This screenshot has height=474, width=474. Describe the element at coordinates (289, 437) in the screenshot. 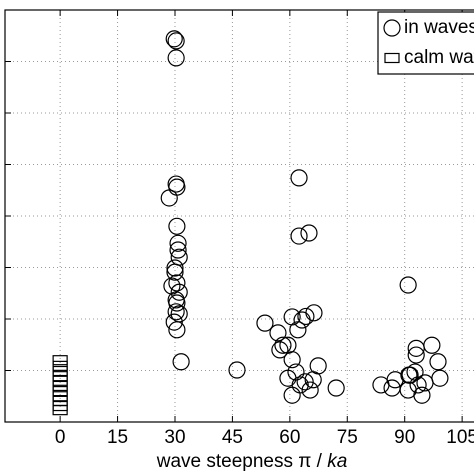

I see `x-tick-label: 60` at that location.